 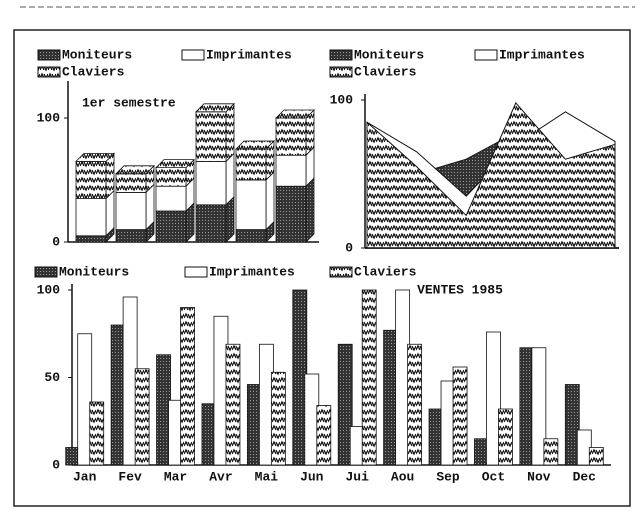 I want to click on x-tick-label: Jan, so click(x=85, y=476).